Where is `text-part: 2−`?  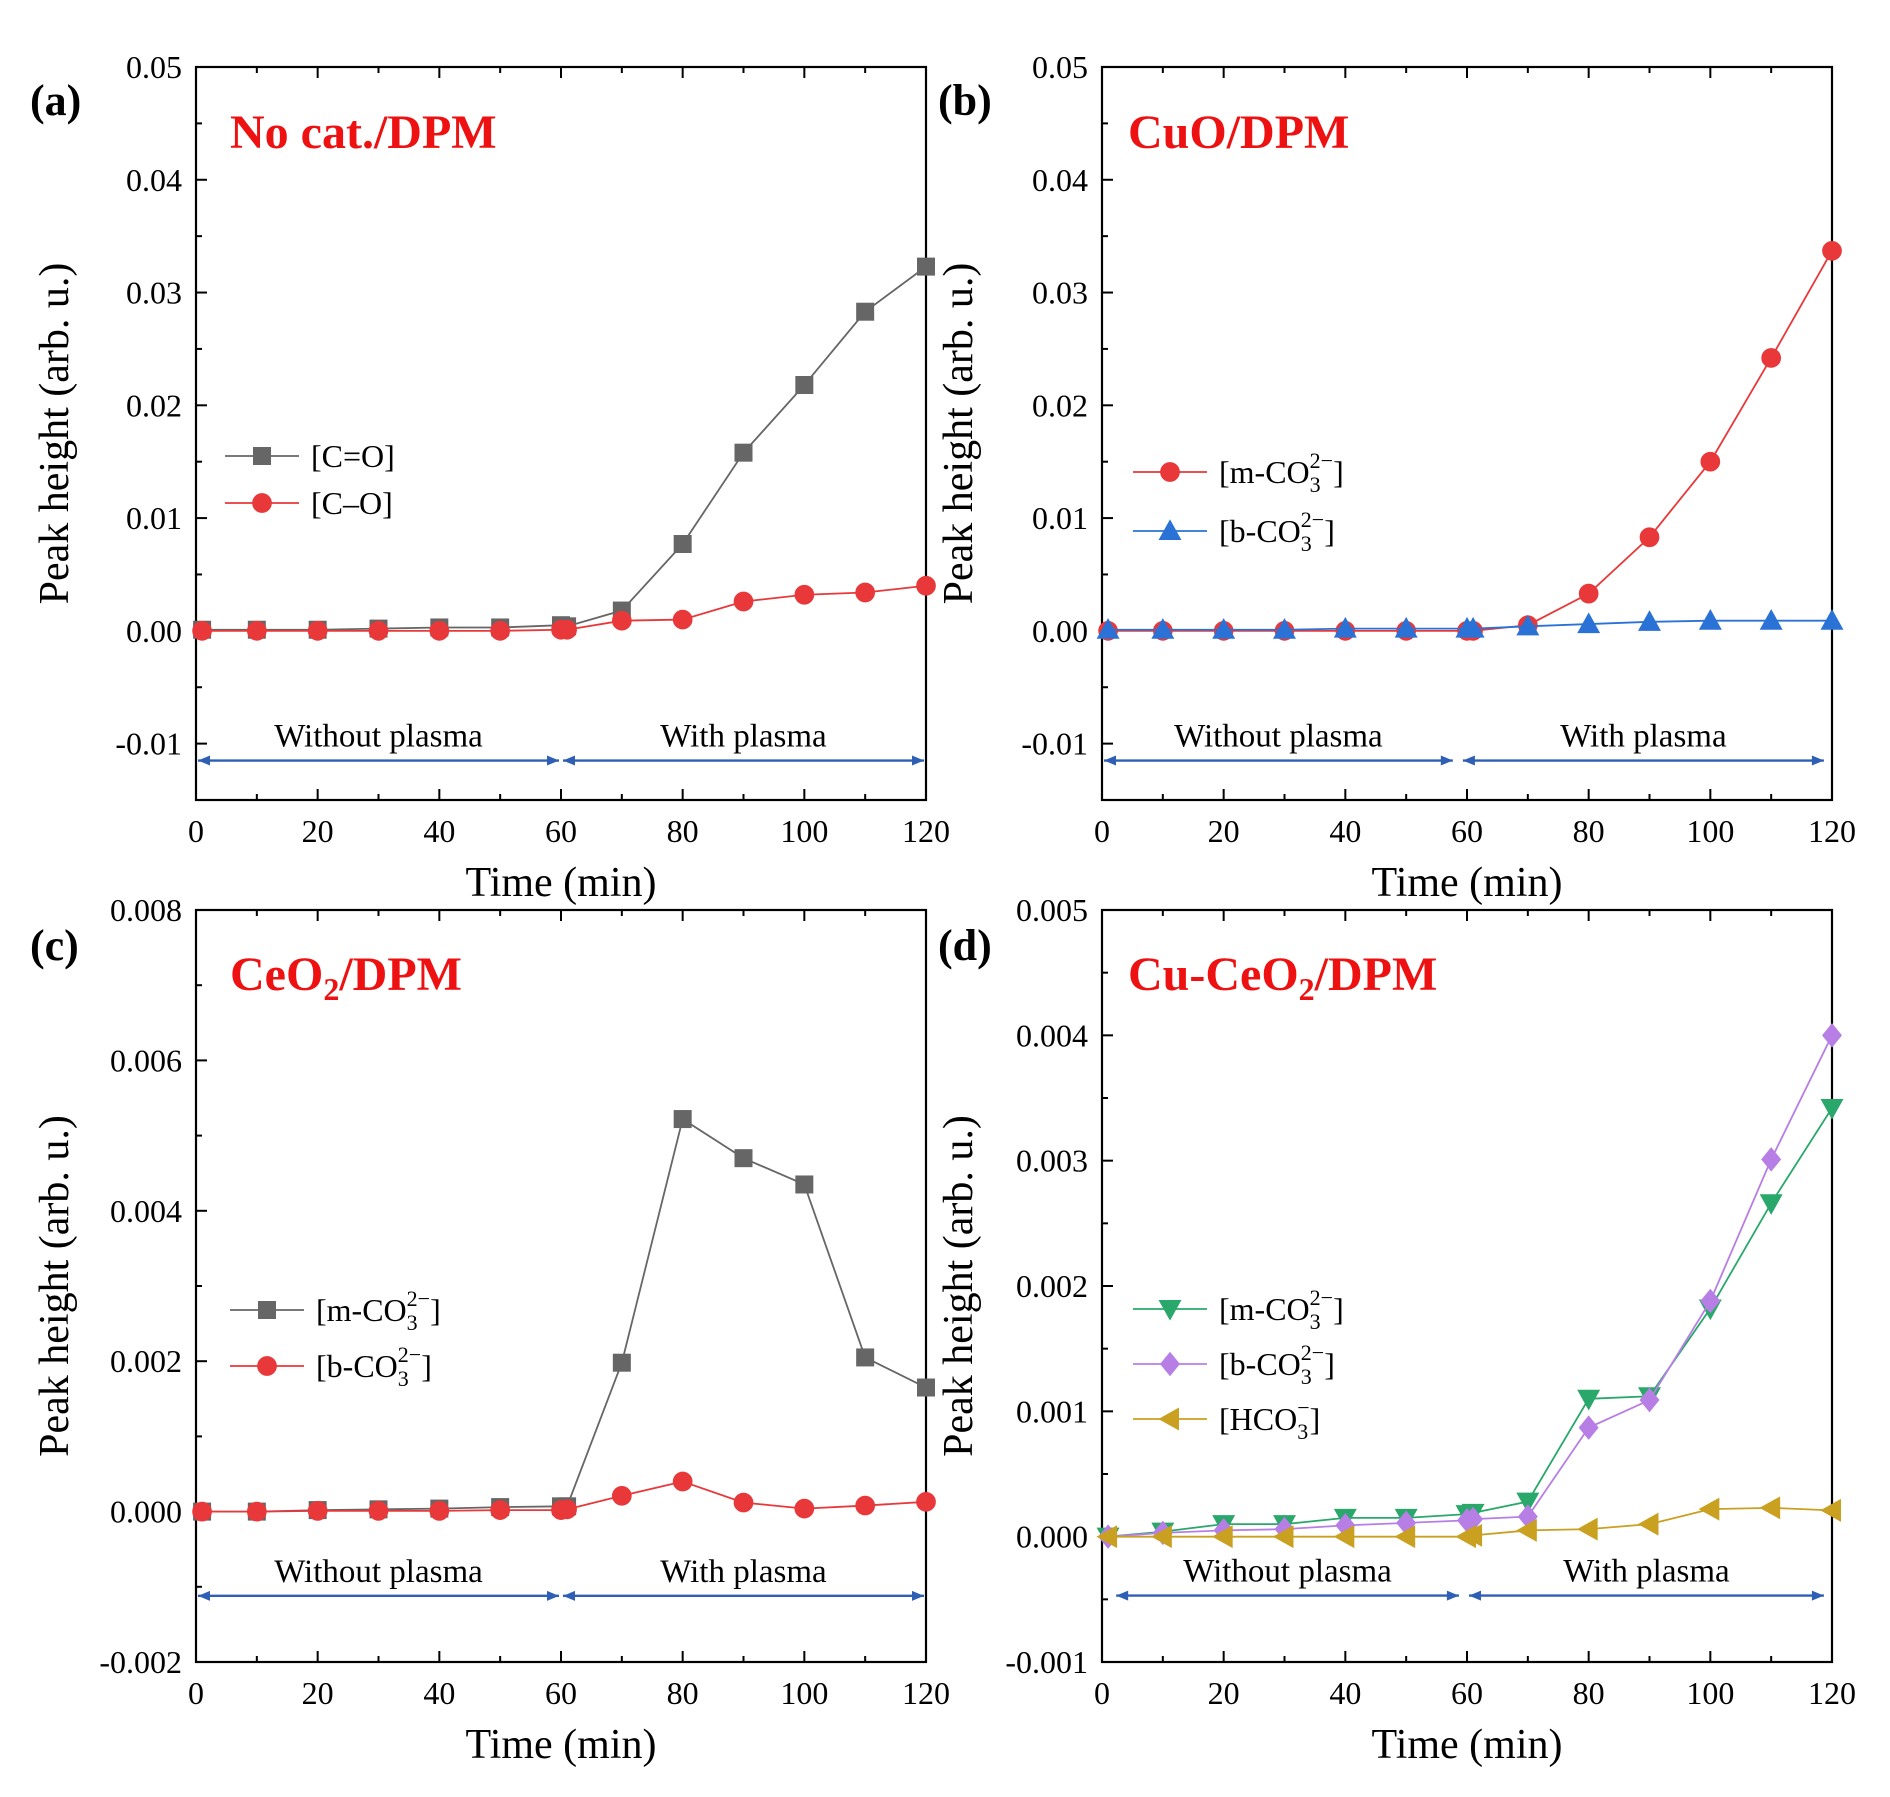 text-part: 2− is located at coordinates (1321, 460).